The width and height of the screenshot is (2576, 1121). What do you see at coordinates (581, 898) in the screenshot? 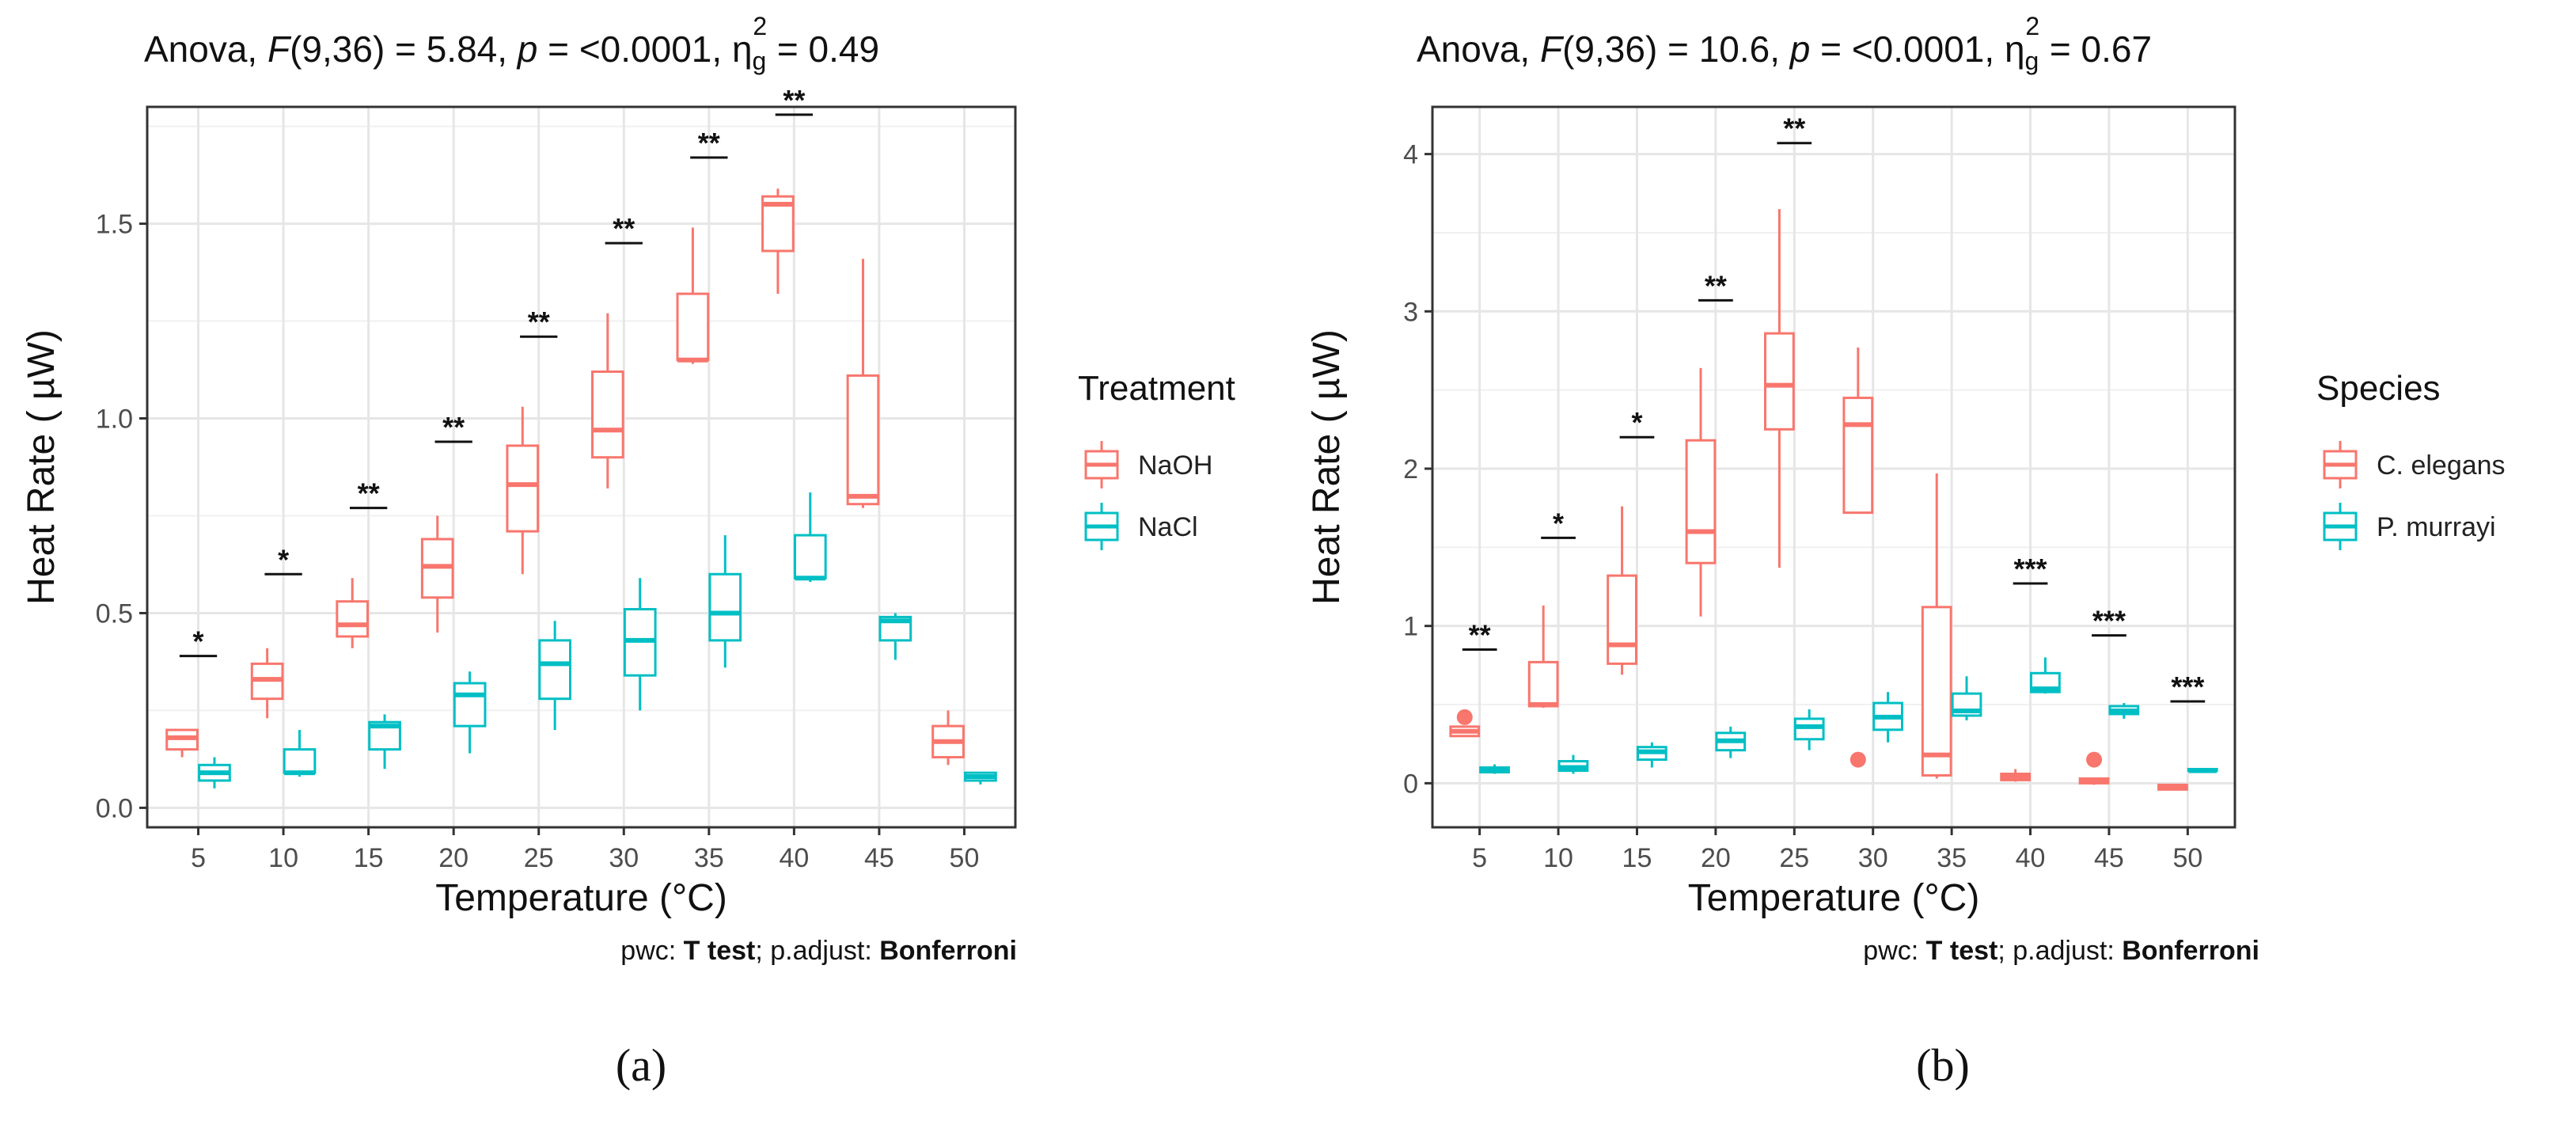
I see `x-axis-title: Temperature (°C)` at bounding box center [581, 898].